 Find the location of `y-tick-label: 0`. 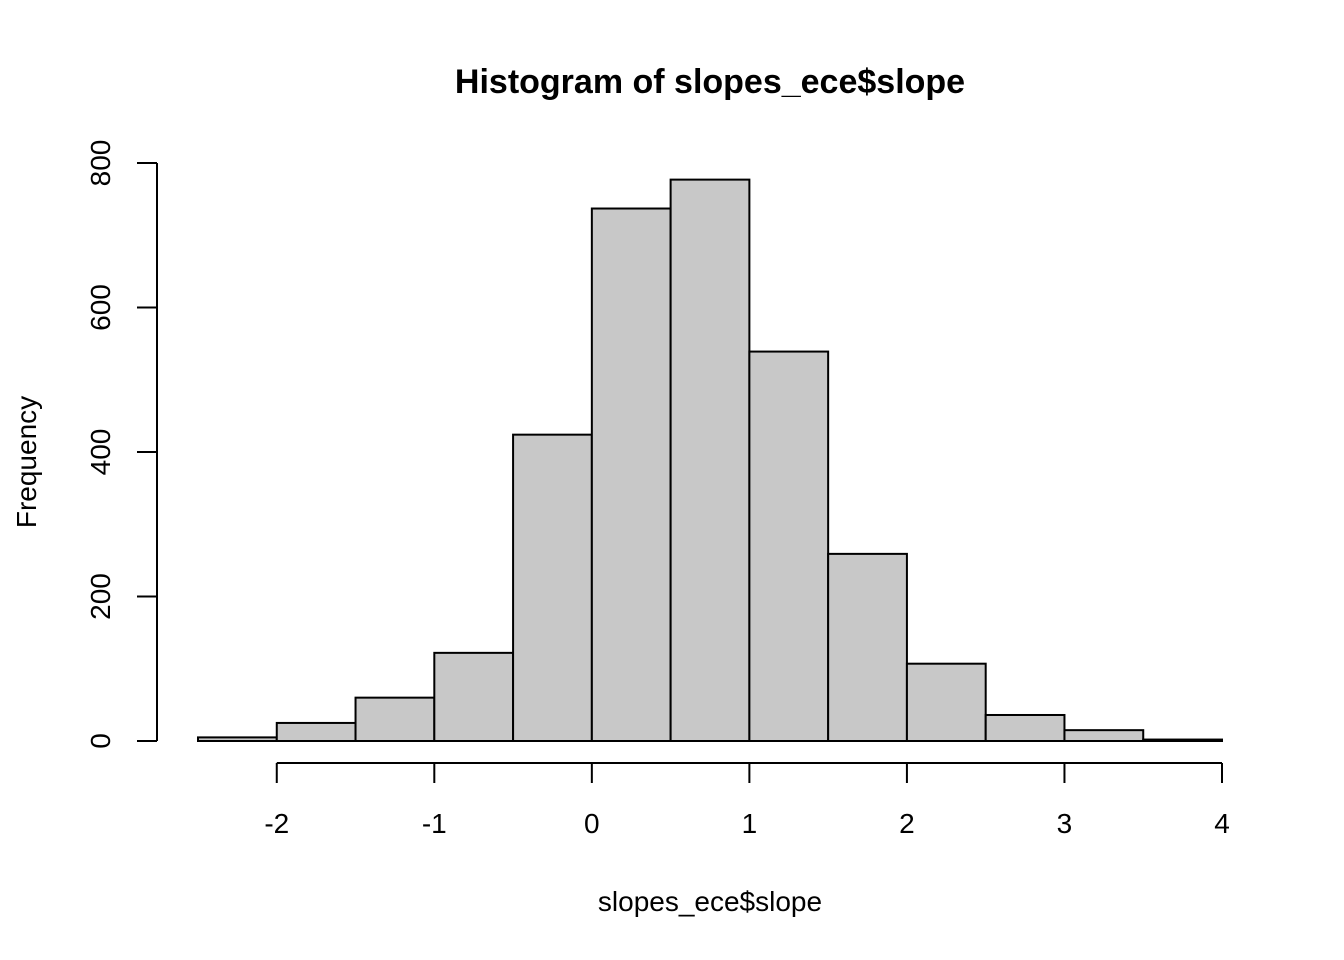

y-tick-label: 0 is located at coordinates (100, 741).